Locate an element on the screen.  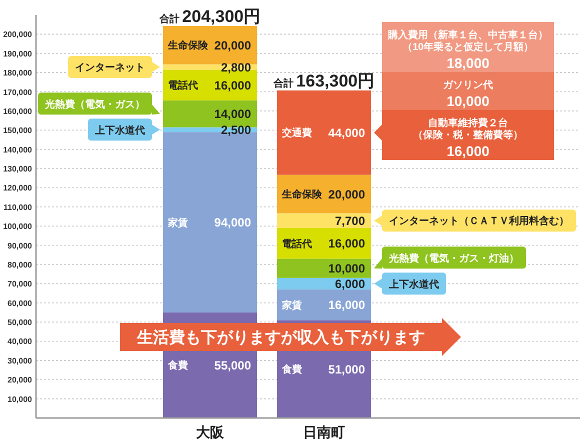
y-tick-label: 140,000 is located at coordinates (17, 149).